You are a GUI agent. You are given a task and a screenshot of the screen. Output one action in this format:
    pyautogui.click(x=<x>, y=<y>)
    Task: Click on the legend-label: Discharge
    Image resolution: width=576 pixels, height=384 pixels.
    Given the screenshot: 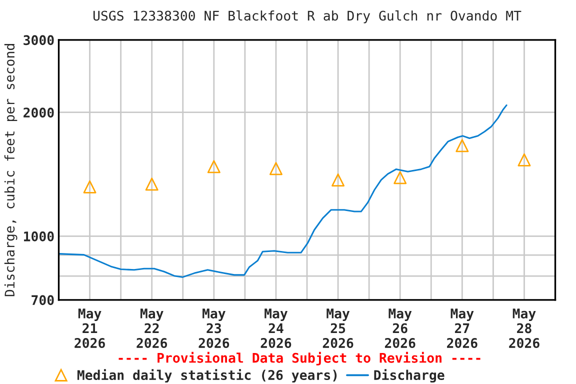 What is the action you would take?
    pyautogui.click(x=409, y=376)
    